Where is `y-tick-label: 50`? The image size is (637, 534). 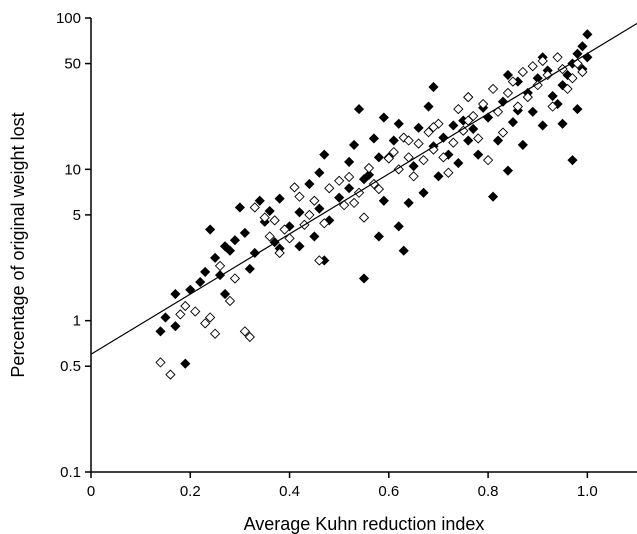
y-tick-label: 50 is located at coordinates (72, 64).